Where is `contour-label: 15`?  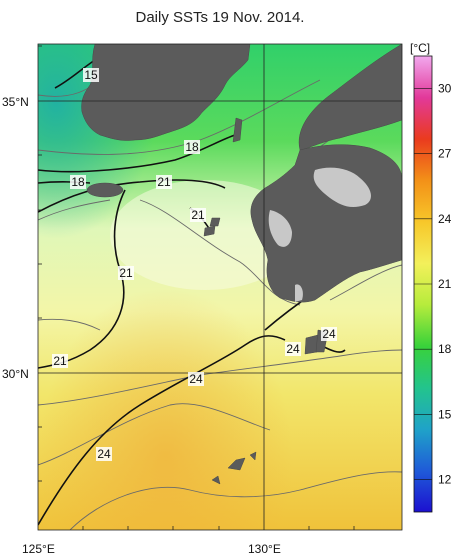 contour-label: 15 is located at coordinates (91, 75).